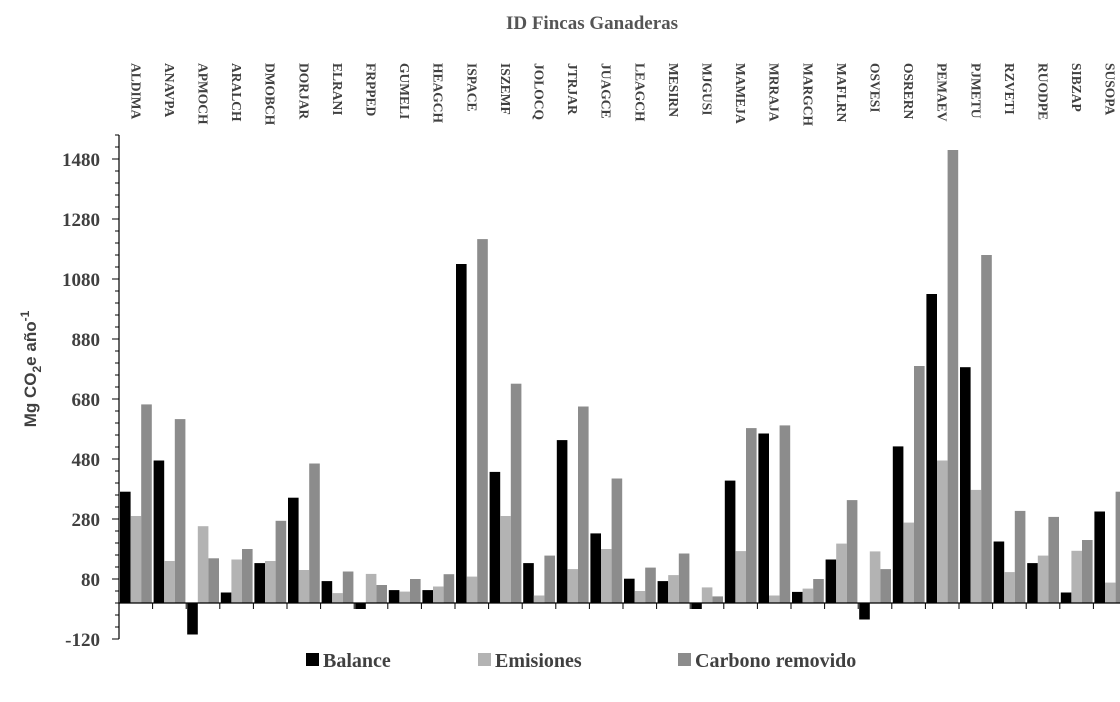 The width and height of the screenshot is (1120, 702). What do you see at coordinates (763, 518) in the screenshot?
I see `bar-balance-mrraja` at bounding box center [763, 518].